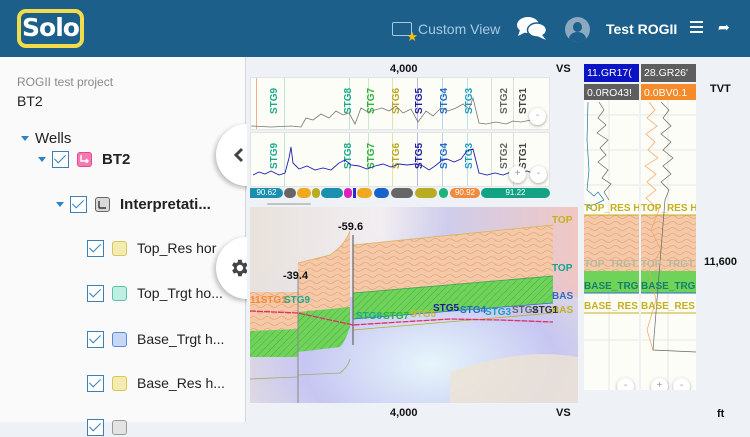  Describe the element at coordinates (78, 204) in the screenshot. I see `interpretation-checkbox` at that location.